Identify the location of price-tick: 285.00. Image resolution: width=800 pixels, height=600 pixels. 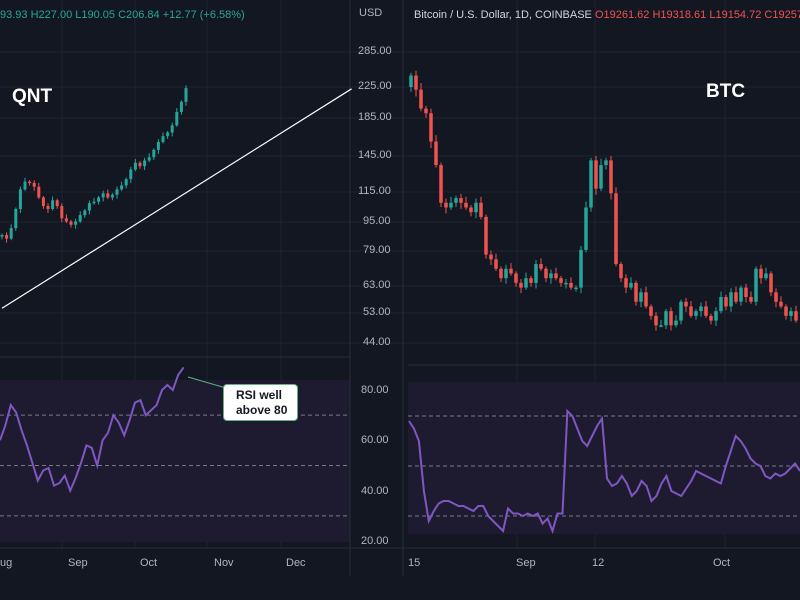
(375, 51).